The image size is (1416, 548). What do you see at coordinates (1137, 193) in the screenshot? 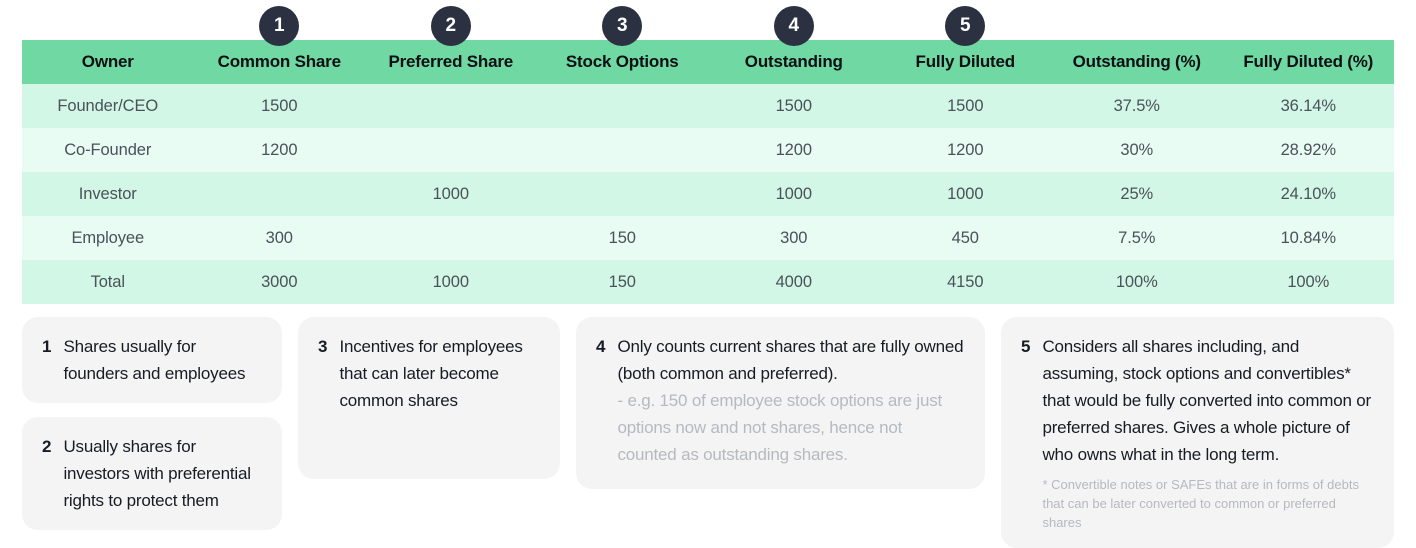
I see `table-cell: 25%` at bounding box center [1137, 193].